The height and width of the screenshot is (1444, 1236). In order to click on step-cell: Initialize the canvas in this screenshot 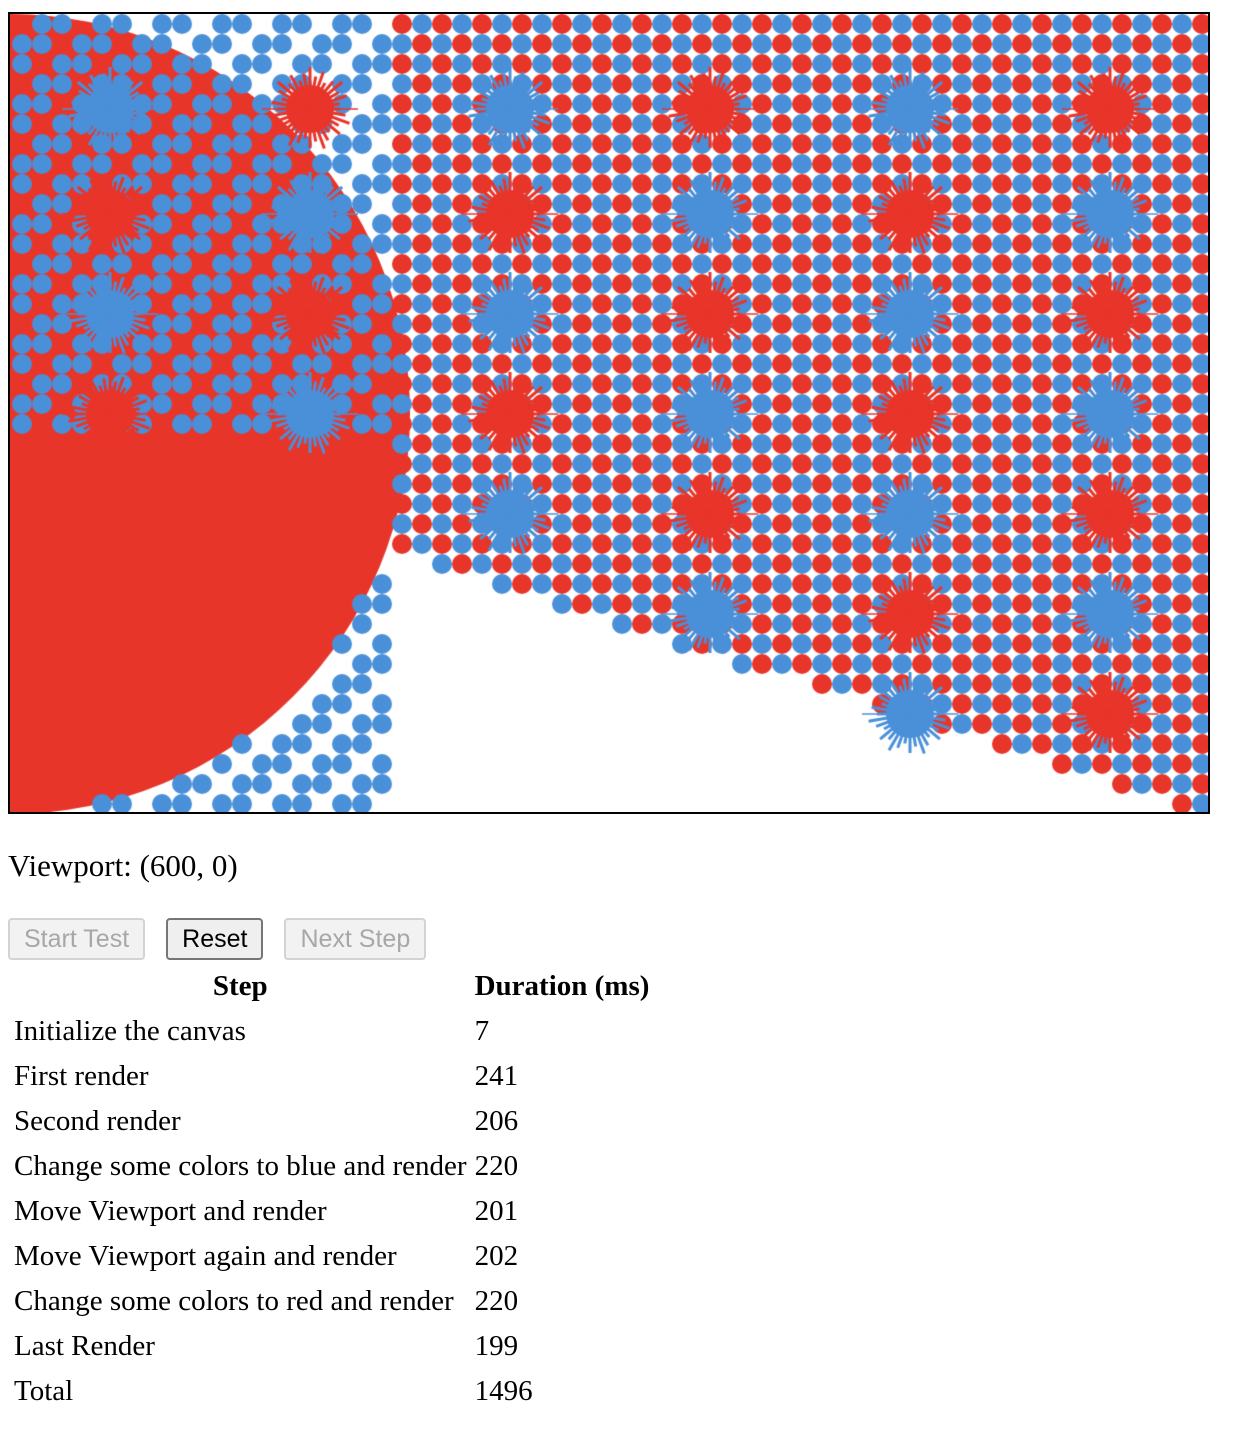, I will do `click(130, 1031)`.